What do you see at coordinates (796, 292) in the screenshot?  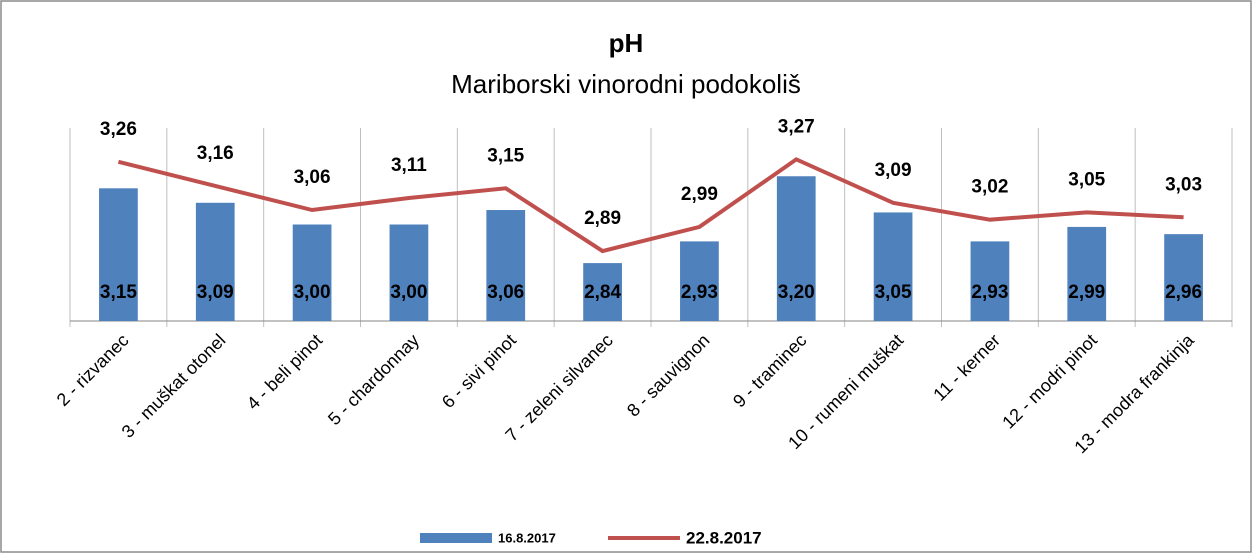 I see `bar-value-label: 3,20` at bounding box center [796, 292].